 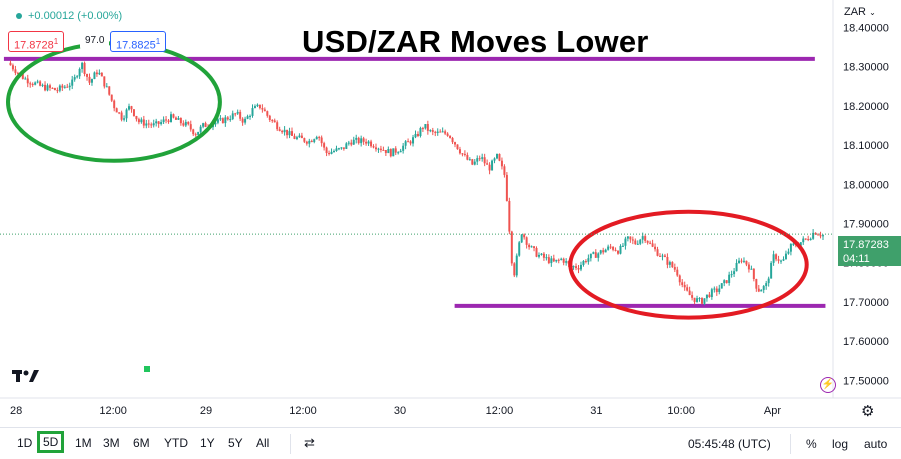 What do you see at coordinates (95, 40) in the screenshot?
I see `spread-value: 97.0` at bounding box center [95, 40].